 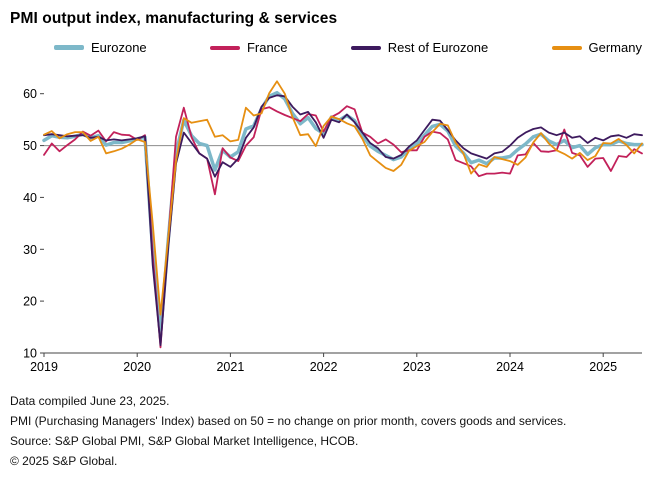 What do you see at coordinates (267, 47) in the screenshot?
I see `legend-label-france: France` at bounding box center [267, 47].